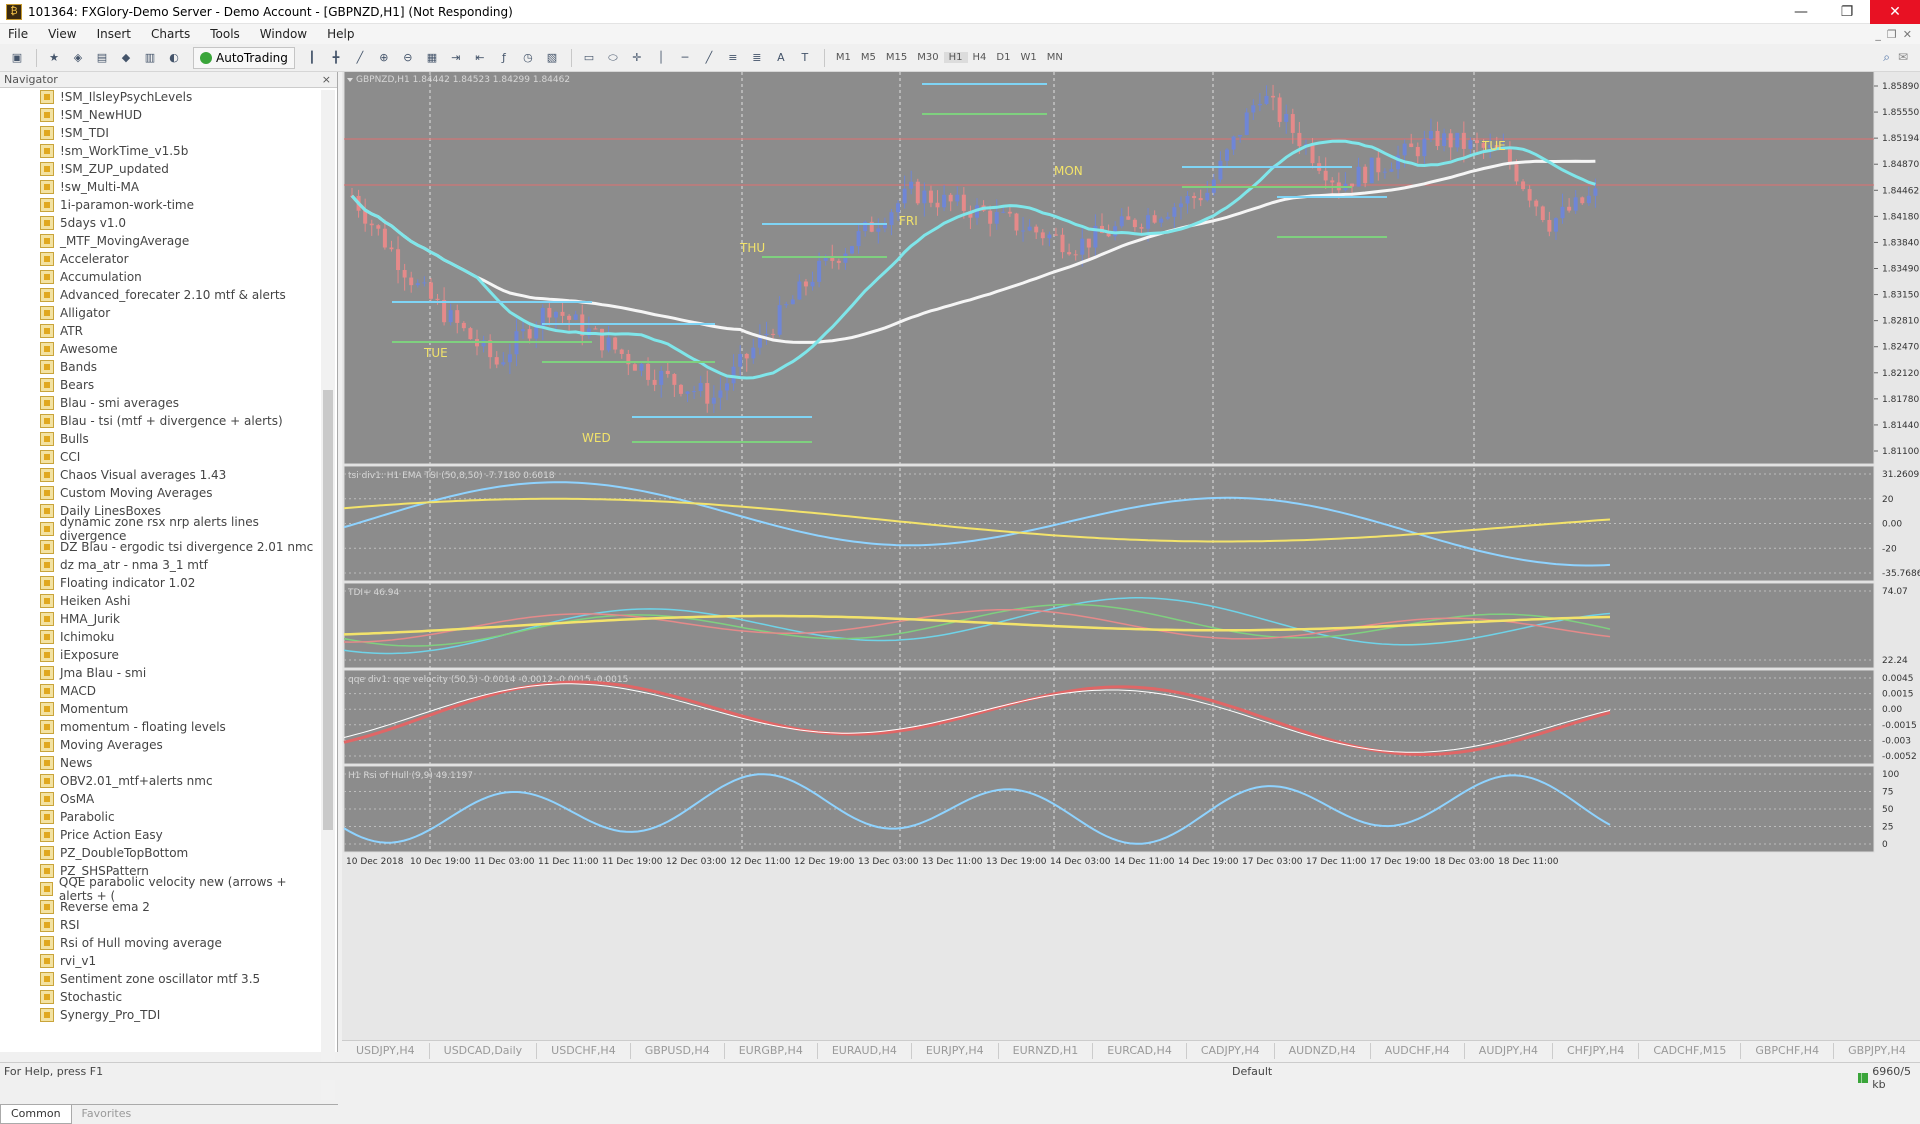 The image size is (1920, 1124). Describe the element at coordinates (160, 727) in the screenshot. I see `indicator-item: momentum - floating levels` at that location.